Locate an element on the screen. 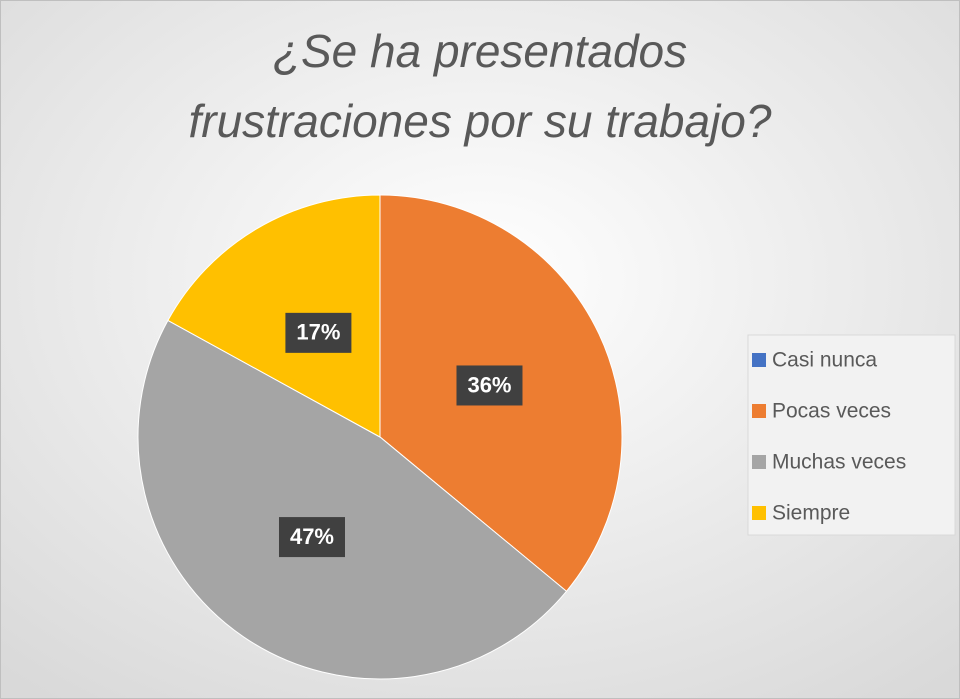  data-label: 17% is located at coordinates (318, 332).